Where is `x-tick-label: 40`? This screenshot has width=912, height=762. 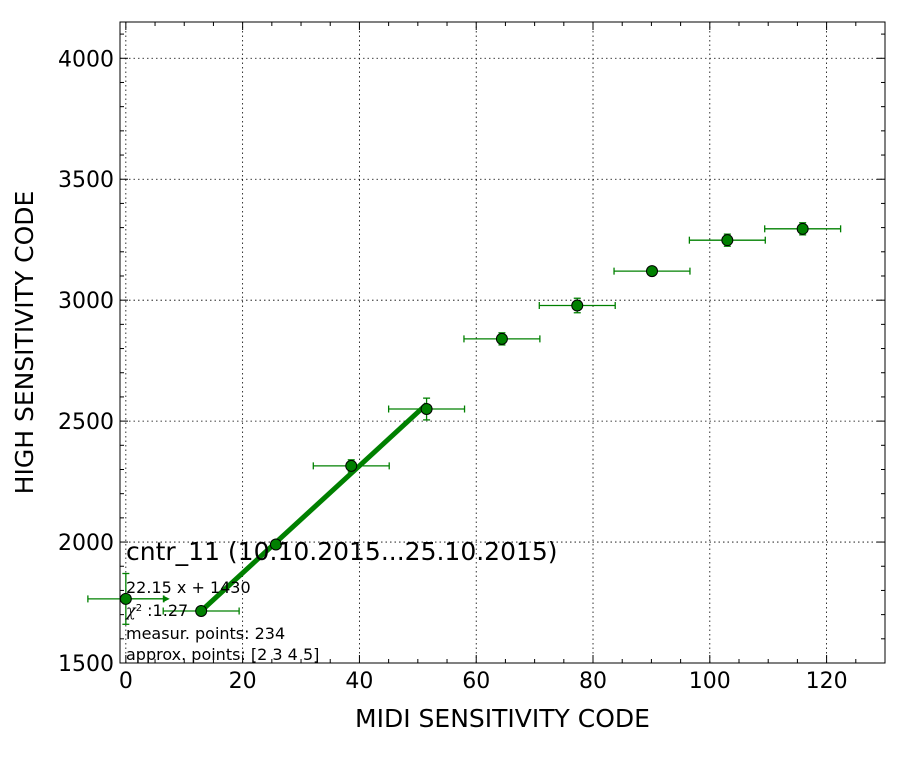 x-tick-label: 40 is located at coordinates (359, 681).